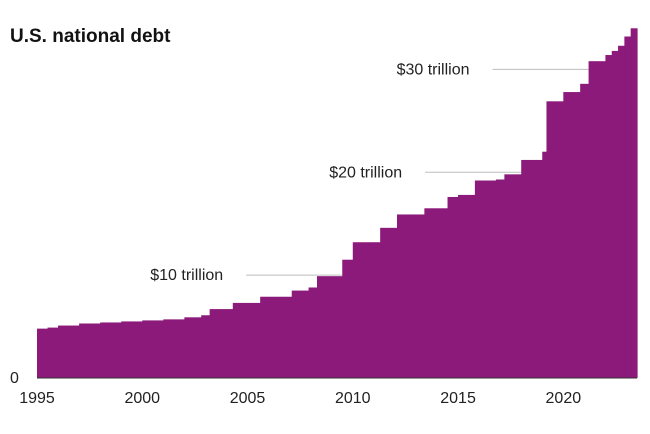  Describe the element at coordinates (37, 398) in the screenshot. I see `x-tick-label-1995: 1995` at that location.